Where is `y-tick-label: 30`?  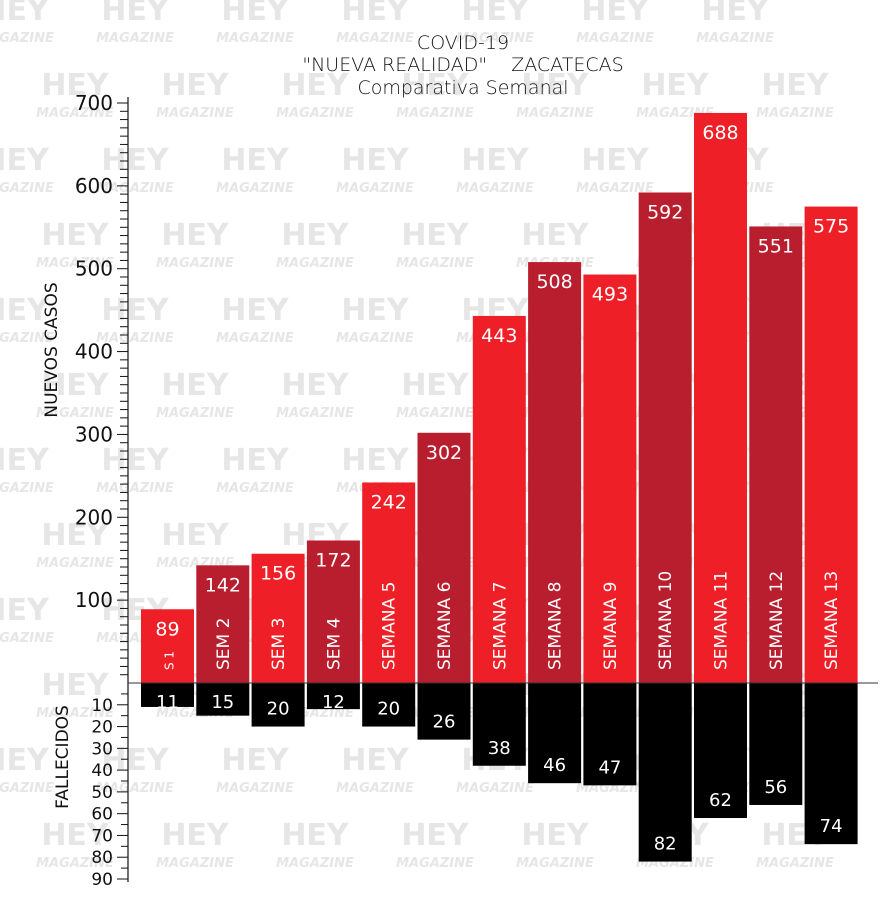
y-tick-label: 30 is located at coordinates (102, 749).